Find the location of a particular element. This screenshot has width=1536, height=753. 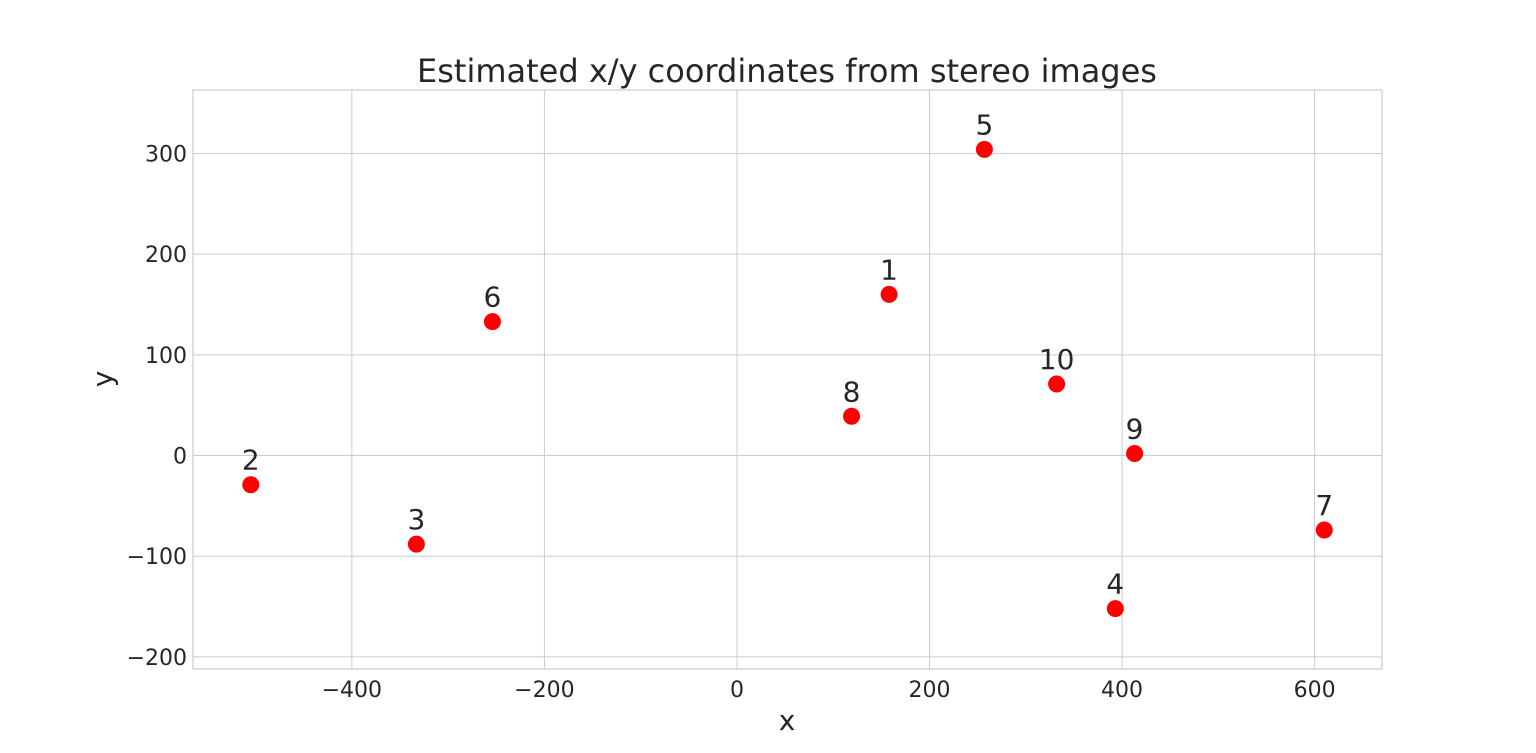

point-label: 6 is located at coordinates (493, 297).